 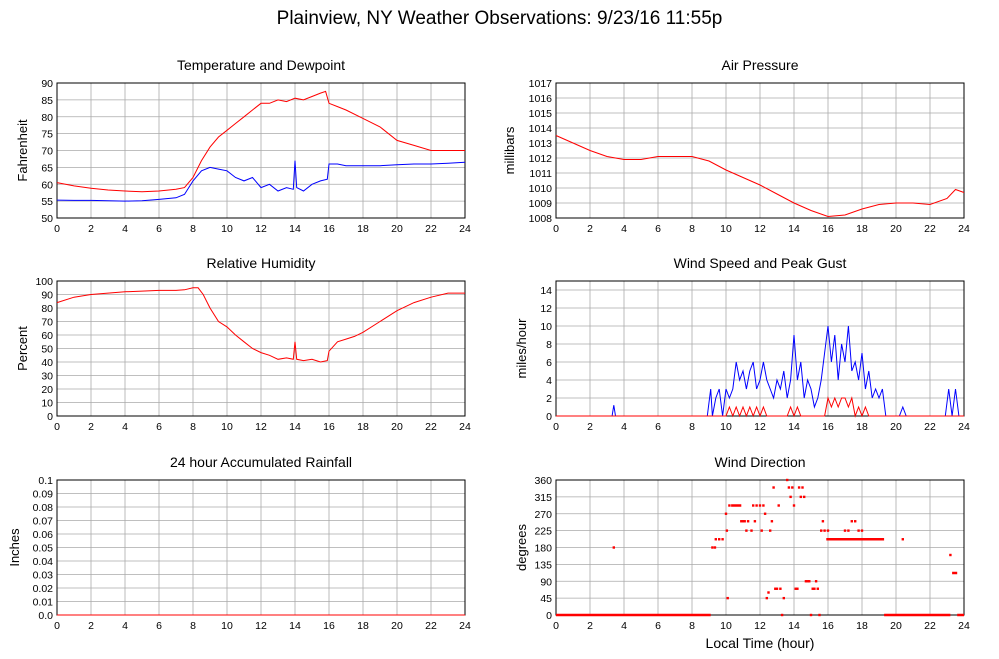 What do you see at coordinates (760, 547) in the screenshot?
I see `winddir-plot-frame` at bounding box center [760, 547].